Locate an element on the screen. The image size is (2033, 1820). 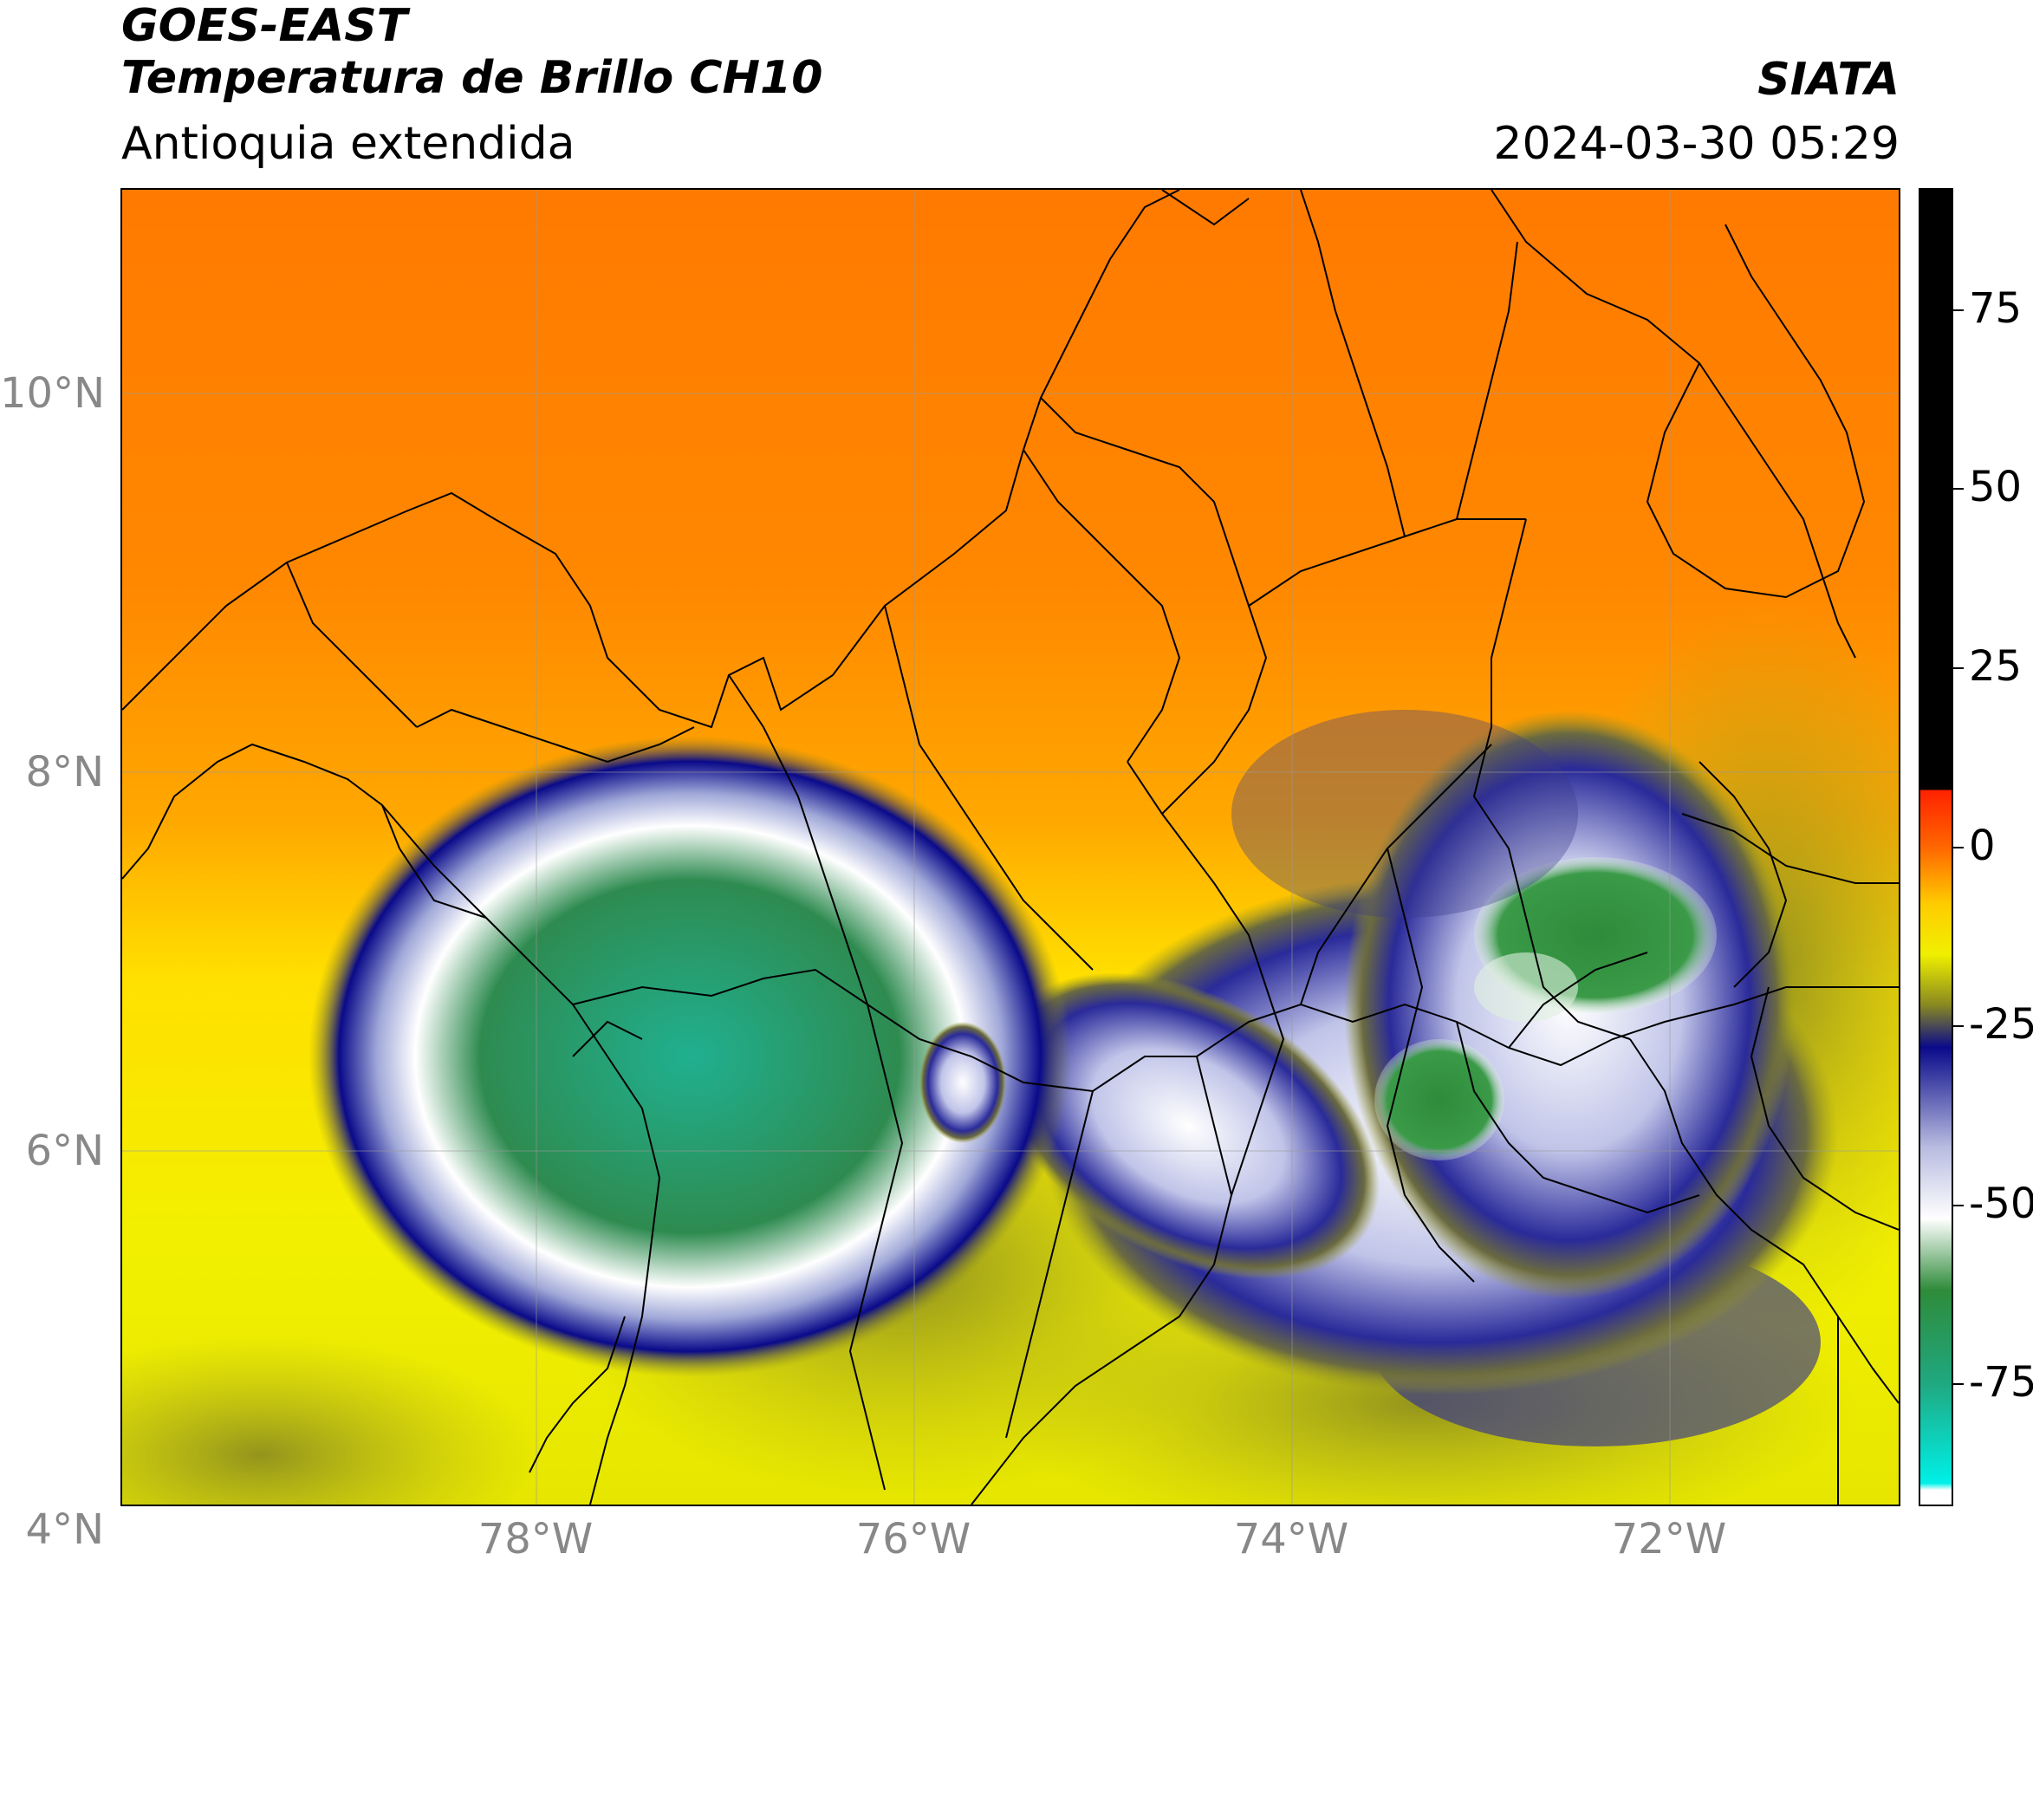
colorbar-tick-label: 50 is located at coordinates (1996, 487).